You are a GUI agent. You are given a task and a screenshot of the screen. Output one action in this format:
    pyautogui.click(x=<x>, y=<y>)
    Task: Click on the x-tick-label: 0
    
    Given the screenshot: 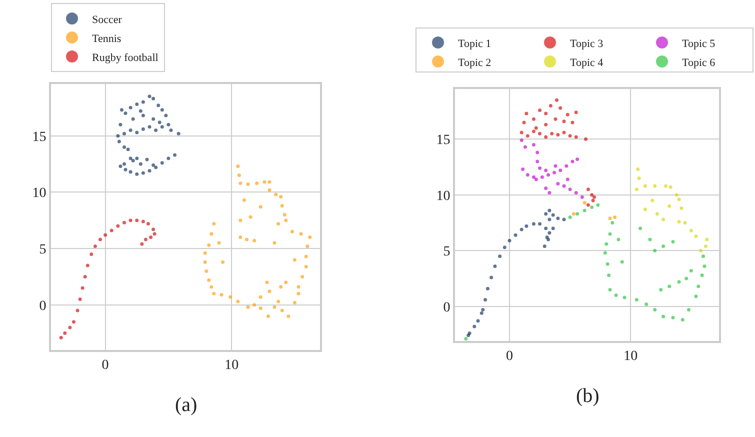 What is the action you would take?
    pyautogui.click(x=509, y=356)
    